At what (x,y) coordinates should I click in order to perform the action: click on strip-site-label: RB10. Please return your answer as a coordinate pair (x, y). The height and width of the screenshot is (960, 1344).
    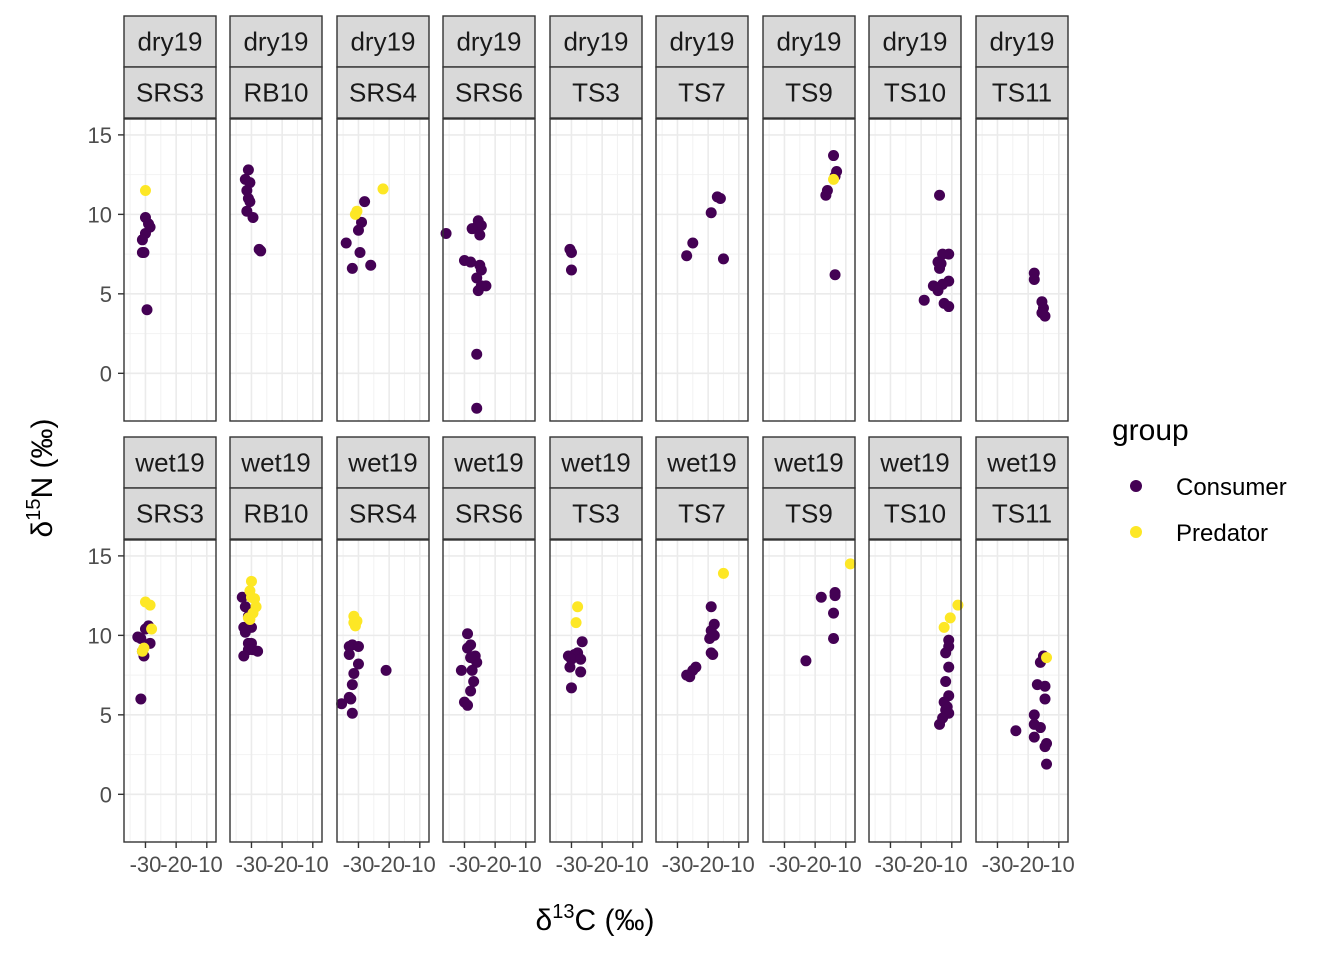
    Looking at the image, I should click on (275, 514).